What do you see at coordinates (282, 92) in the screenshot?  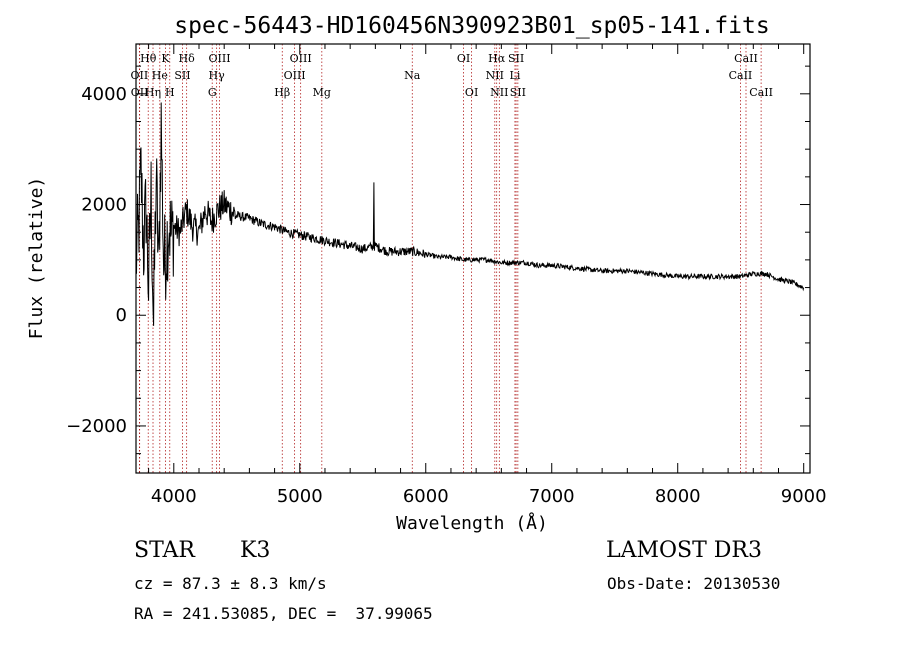 I see `spectral-line-label: Hβ` at bounding box center [282, 92].